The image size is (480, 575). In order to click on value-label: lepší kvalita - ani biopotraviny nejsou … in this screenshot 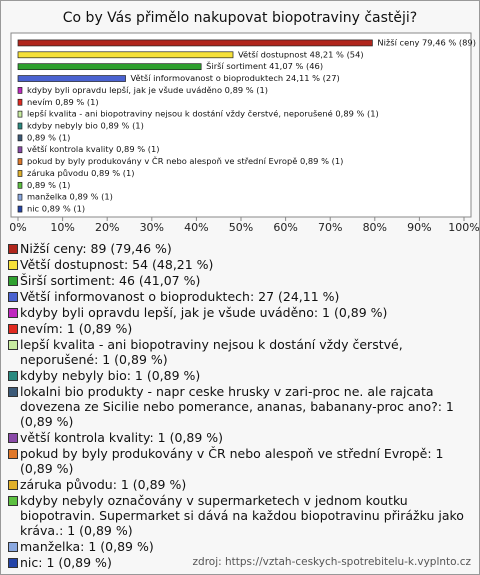, I will do `click(203, 114)`.